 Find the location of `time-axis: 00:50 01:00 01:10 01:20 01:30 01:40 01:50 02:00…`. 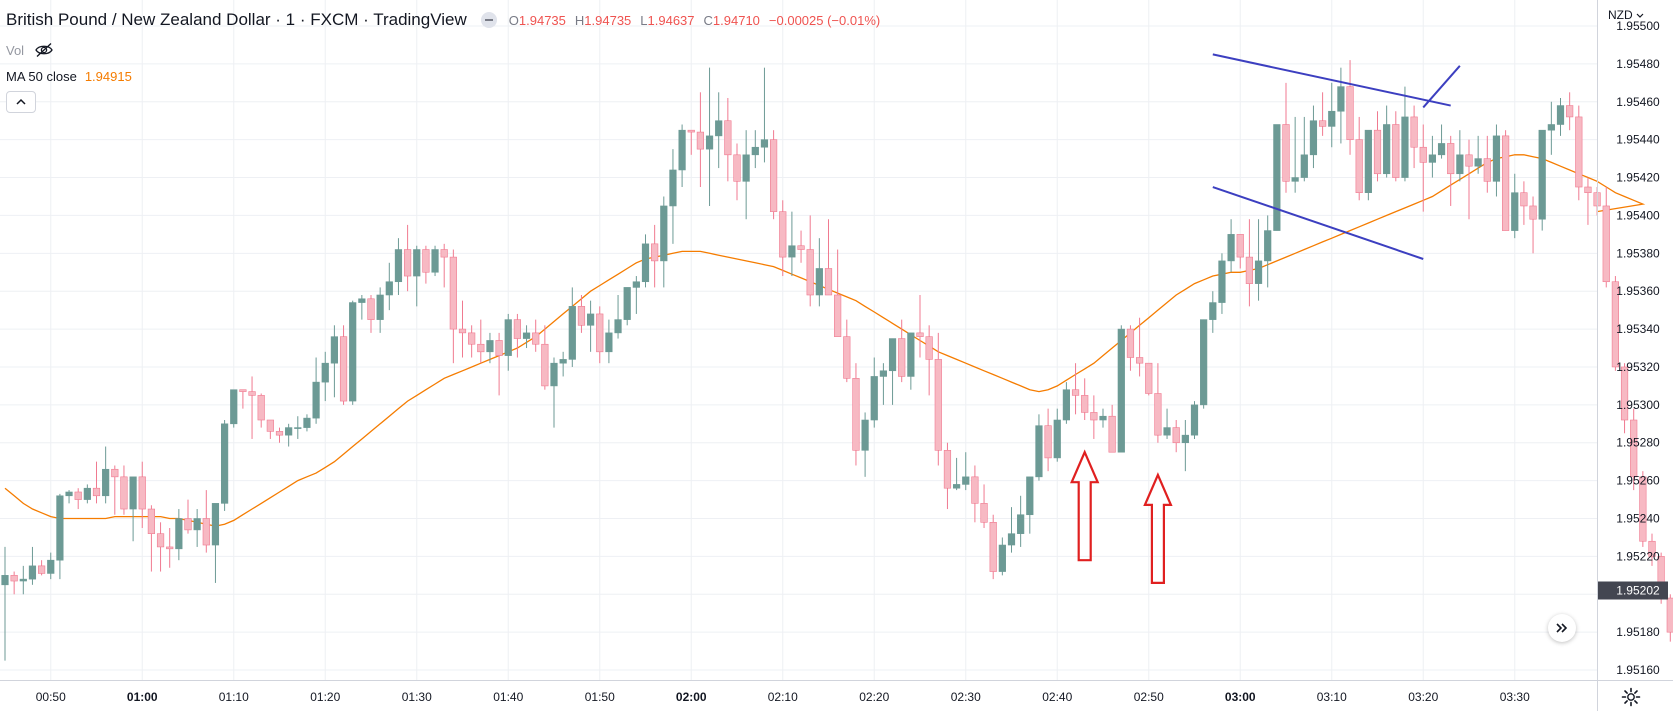

time-axis: 00:50 01:00 01:10 01:20 01:30 01:40 01:50 02:00… is located at coordinates (836, 692).